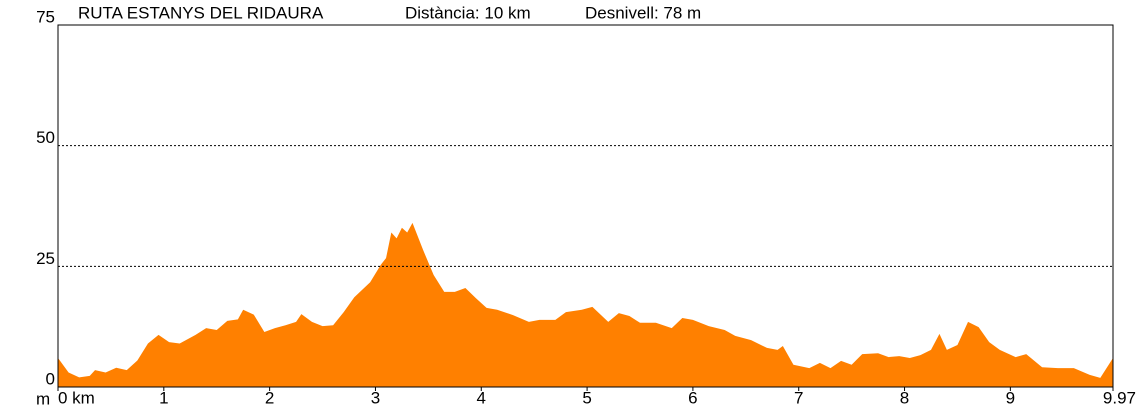 This screenshot has height=407, width=1142. I want to click on distance: Distància: 10 km, so click(468, 12).